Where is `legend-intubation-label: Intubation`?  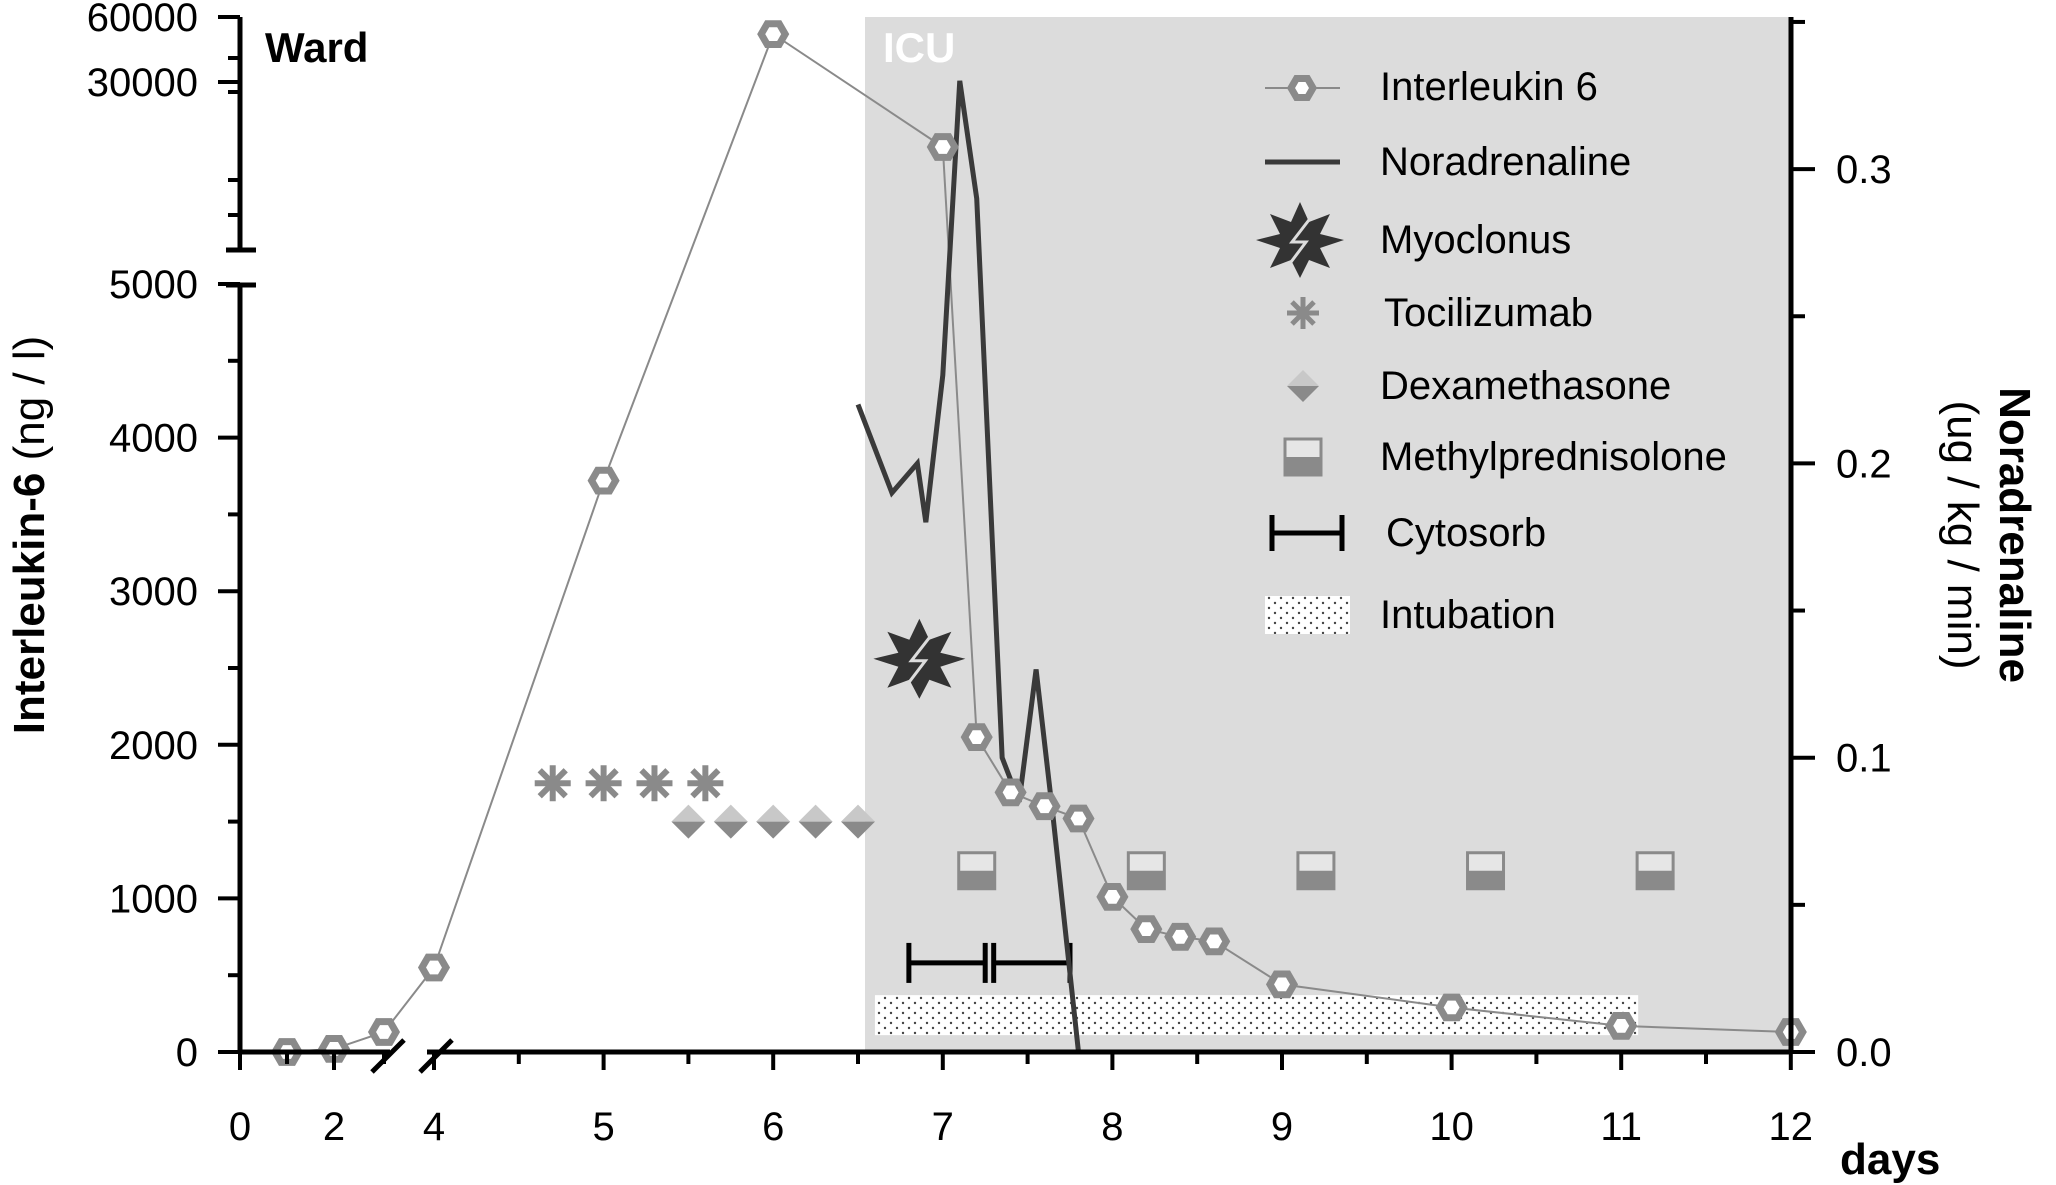 legend-intubation-label: Intubation is located at coordinates (1468, 615).